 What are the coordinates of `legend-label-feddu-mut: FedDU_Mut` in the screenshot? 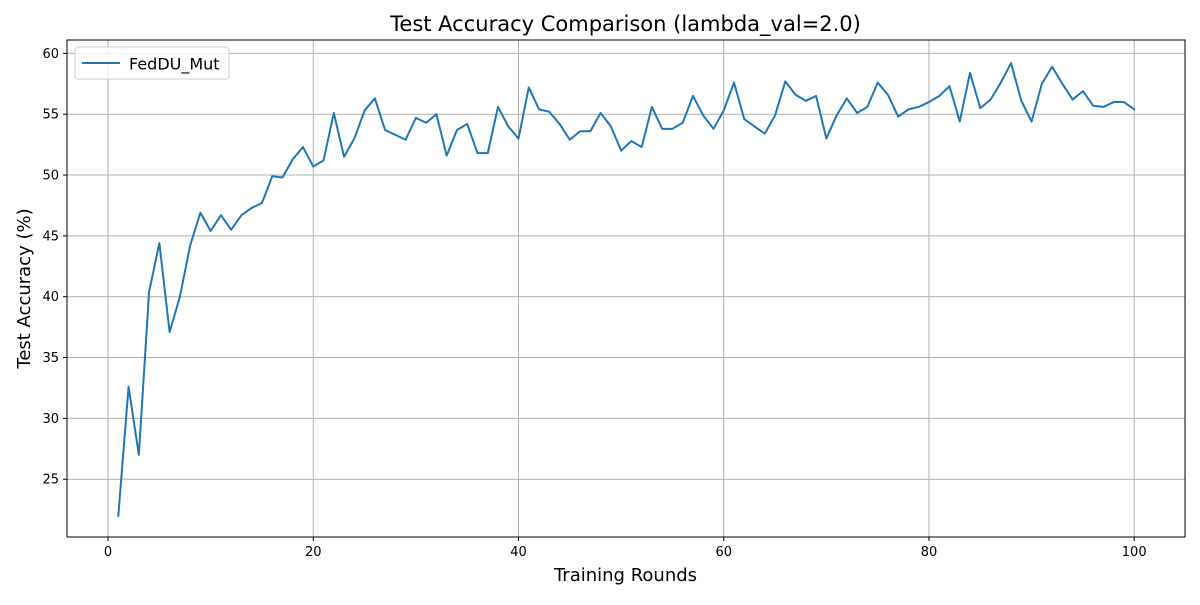 It's located at (174, 65).